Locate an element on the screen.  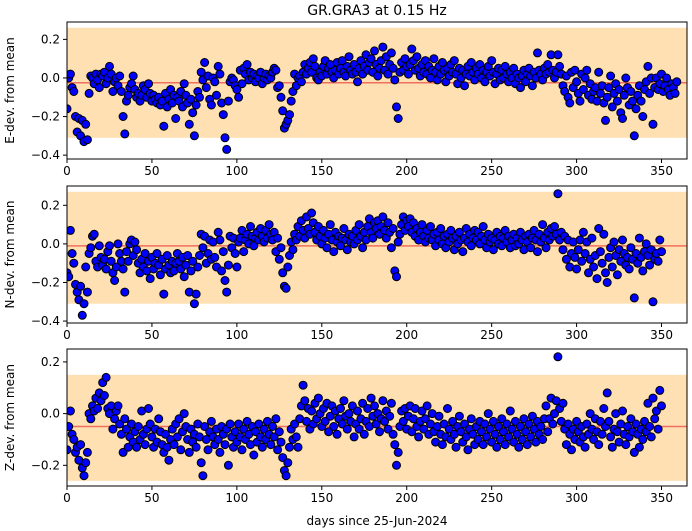
x-tick-label: 300 is located at coordinates (576, 498).